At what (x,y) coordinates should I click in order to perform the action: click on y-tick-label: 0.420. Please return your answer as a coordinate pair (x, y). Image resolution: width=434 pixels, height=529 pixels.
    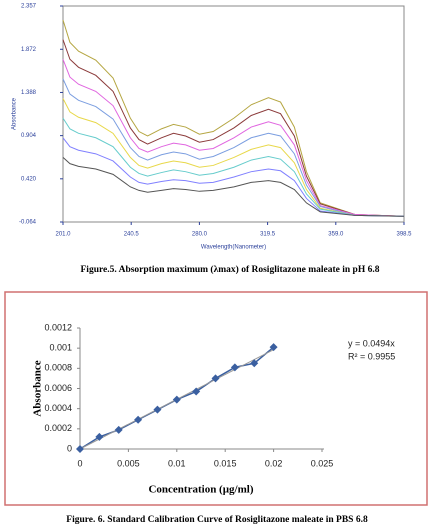
    Looking at the image, I should click on (29, 179).